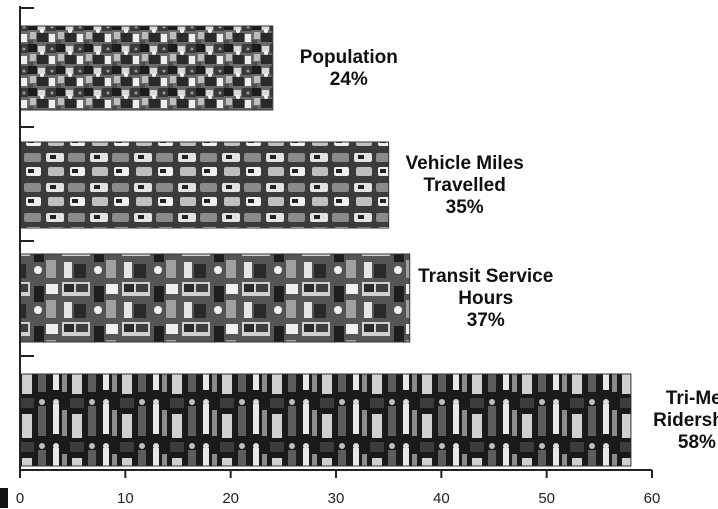 This screenshot has height=509, width=718. I want to click on x-tick-label-1: 10, so click(125, 498).